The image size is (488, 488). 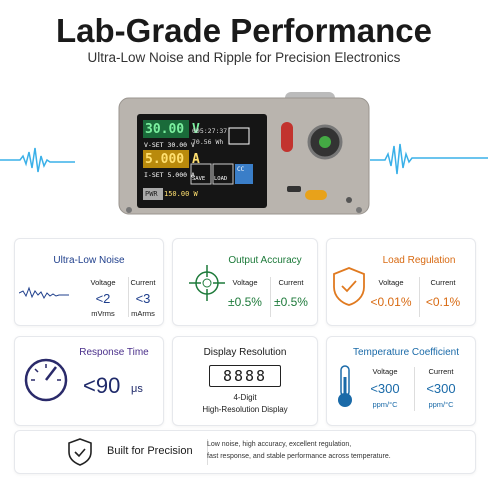 What do you see at coordinates (245, 352) in the screenshot?
I see `card-title: Display Resolution` at bounding box center [245, 352].